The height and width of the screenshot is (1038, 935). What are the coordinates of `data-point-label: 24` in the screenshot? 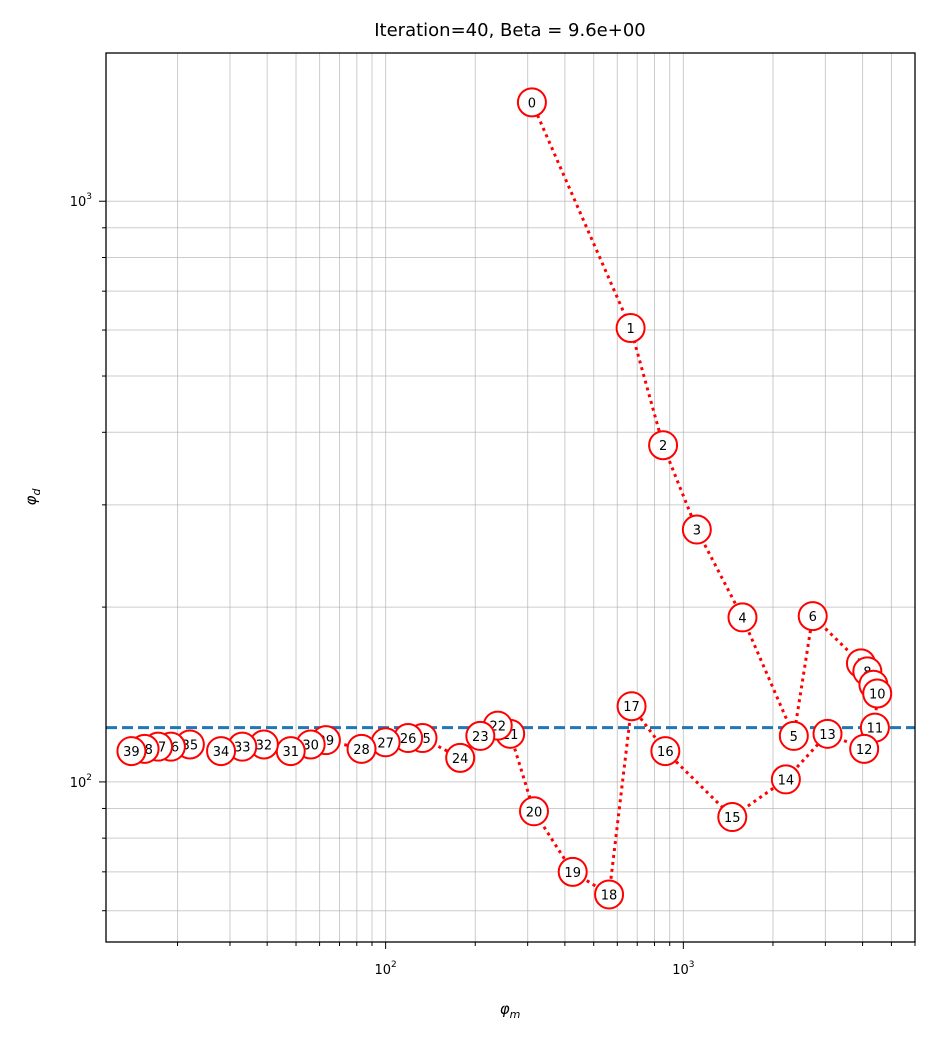 It's located at (460, 759).